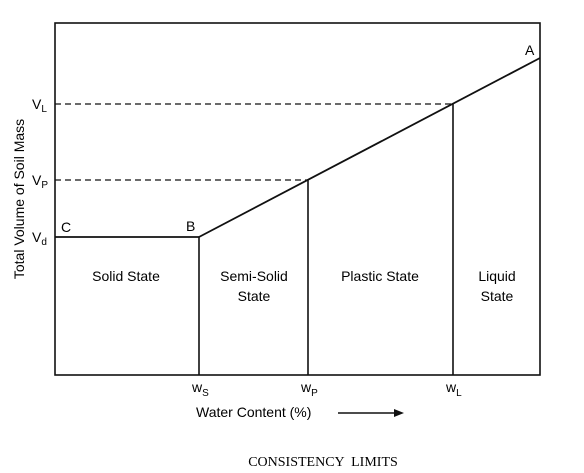 The image size is (584, 473). I want to click on state-label-plastic: Plastic State, so click(380, 276).